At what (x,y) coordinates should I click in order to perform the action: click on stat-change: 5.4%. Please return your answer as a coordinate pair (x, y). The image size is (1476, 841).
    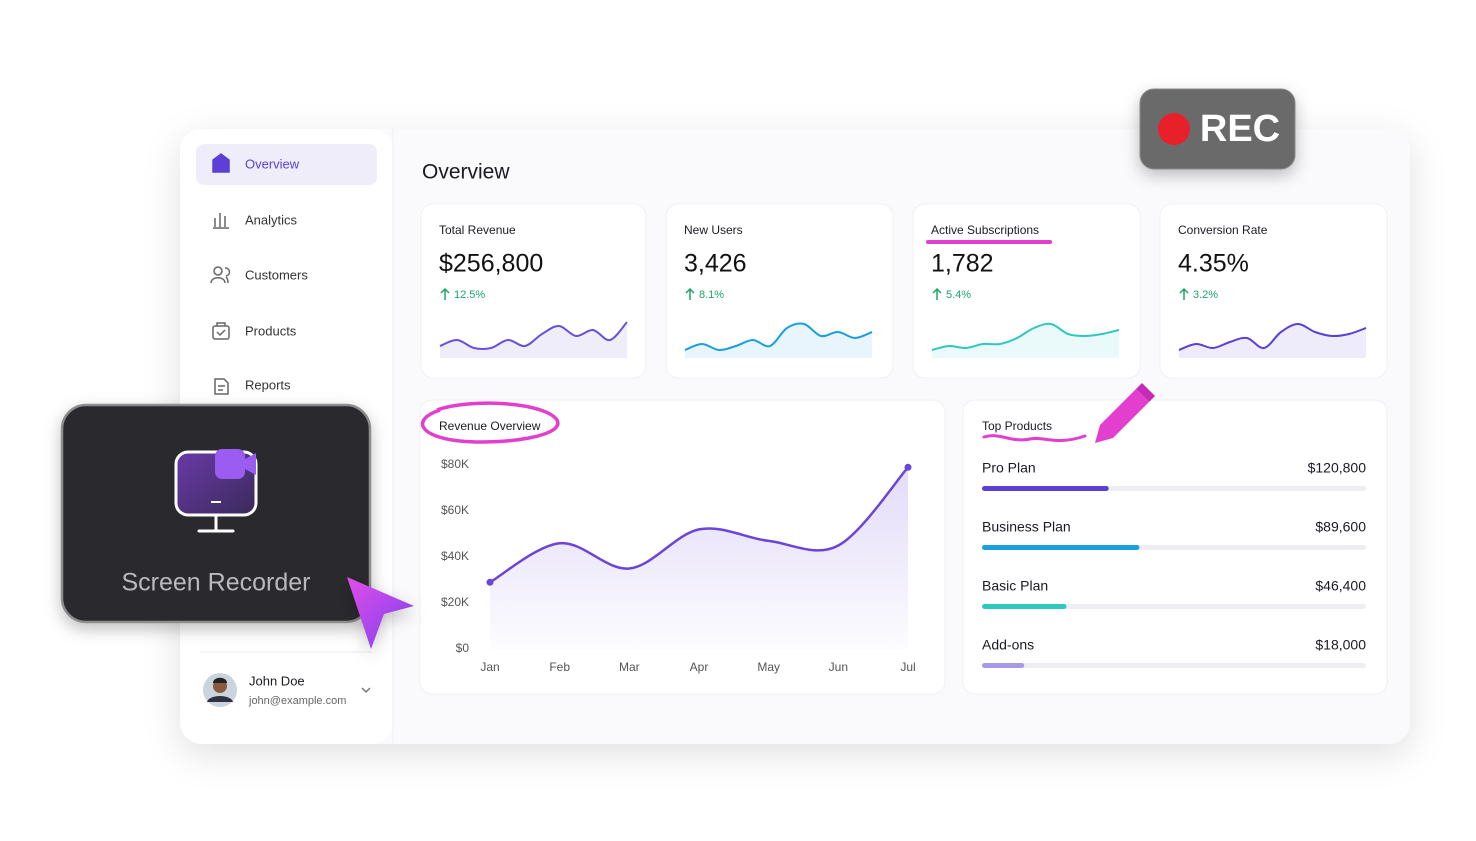
    Looking at the image, I should click on (958, 295).